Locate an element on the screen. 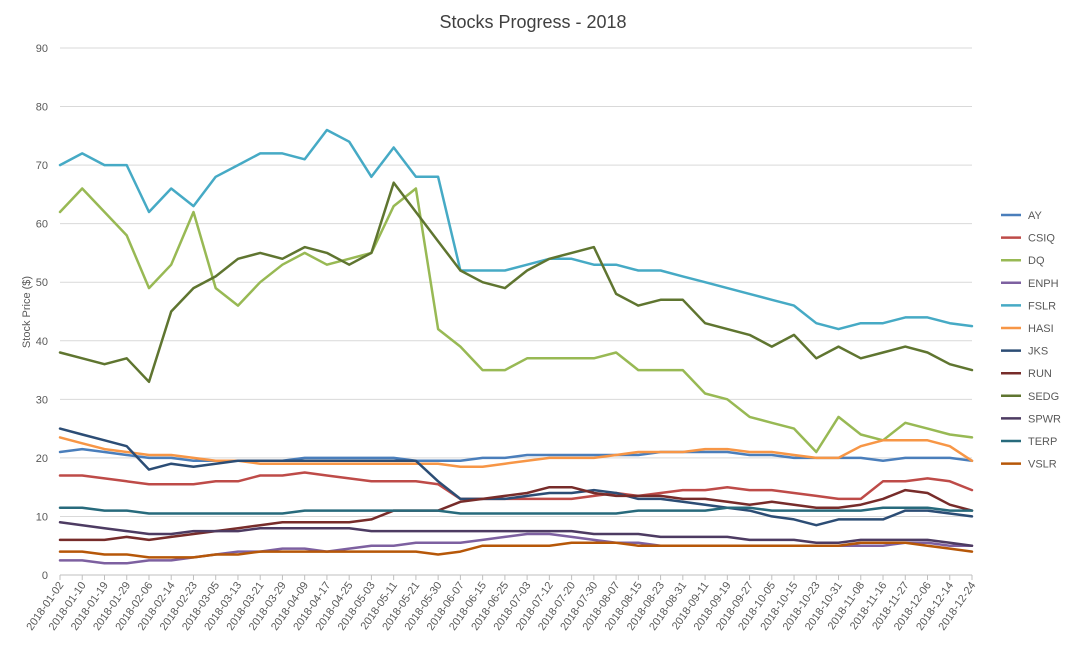 This screenshot has height=645, width=1071. y-tick-label: 60 is located at coordinates (42, 225).